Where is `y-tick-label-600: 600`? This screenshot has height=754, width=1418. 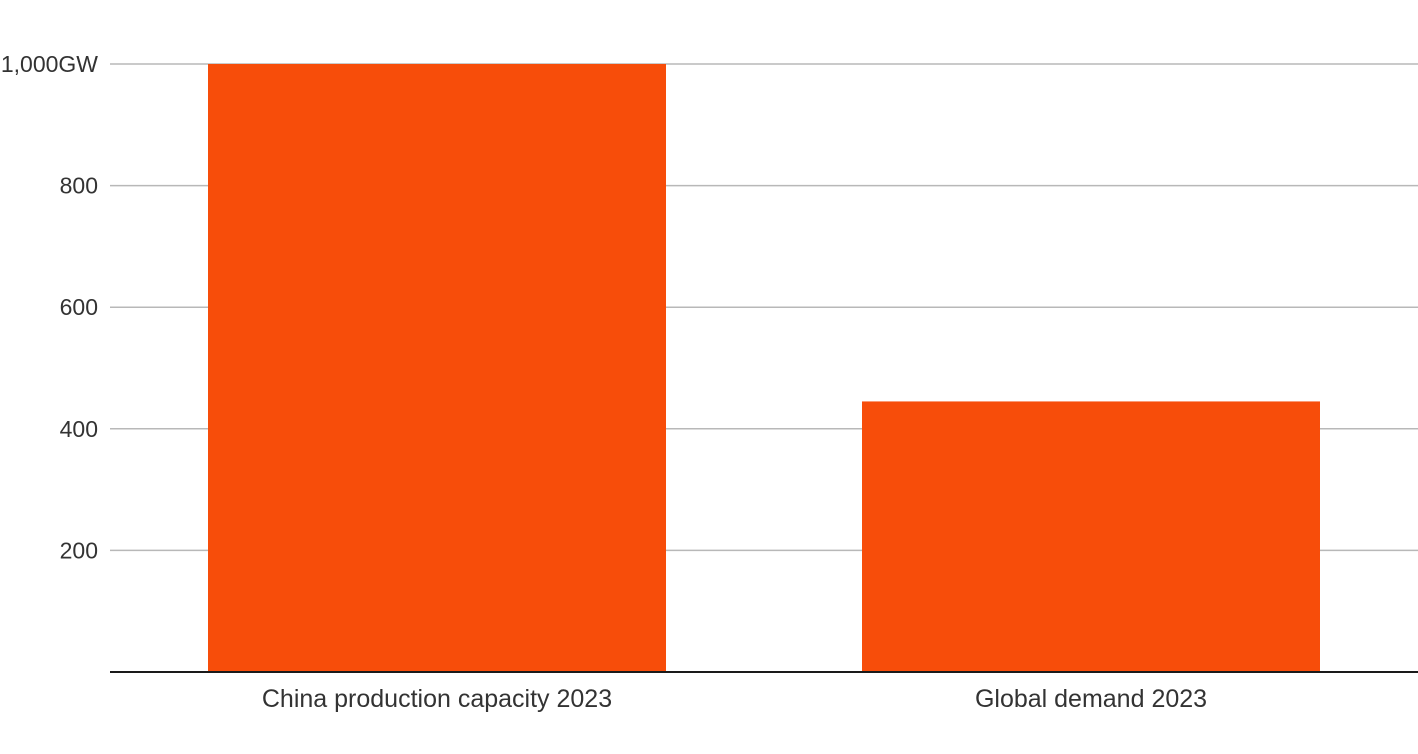 y-tick-label-600: 600 is located at coordinates (79, 307).